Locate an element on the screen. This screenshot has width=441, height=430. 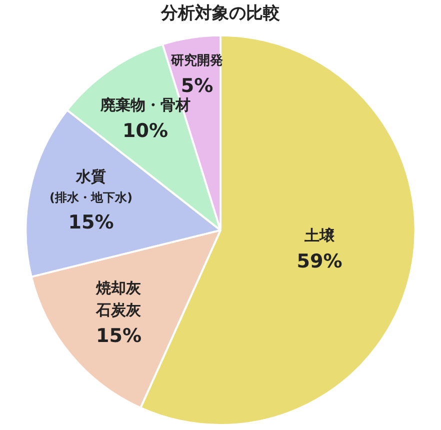
data-label: 5% is located at coordinates (197, 86).